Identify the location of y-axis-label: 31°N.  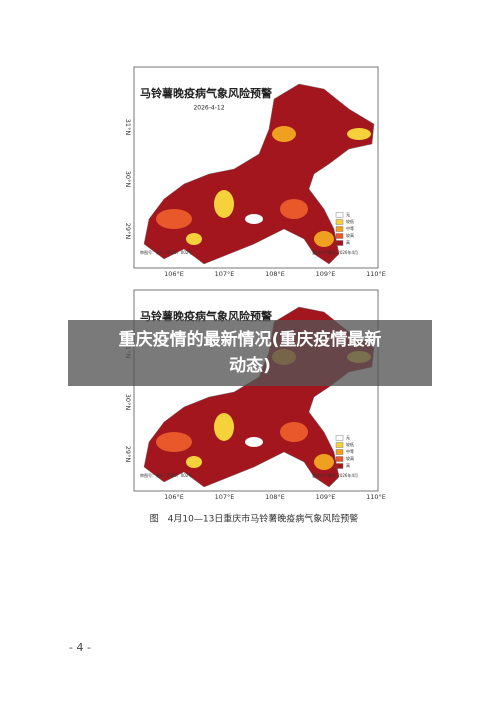
(128, 127).